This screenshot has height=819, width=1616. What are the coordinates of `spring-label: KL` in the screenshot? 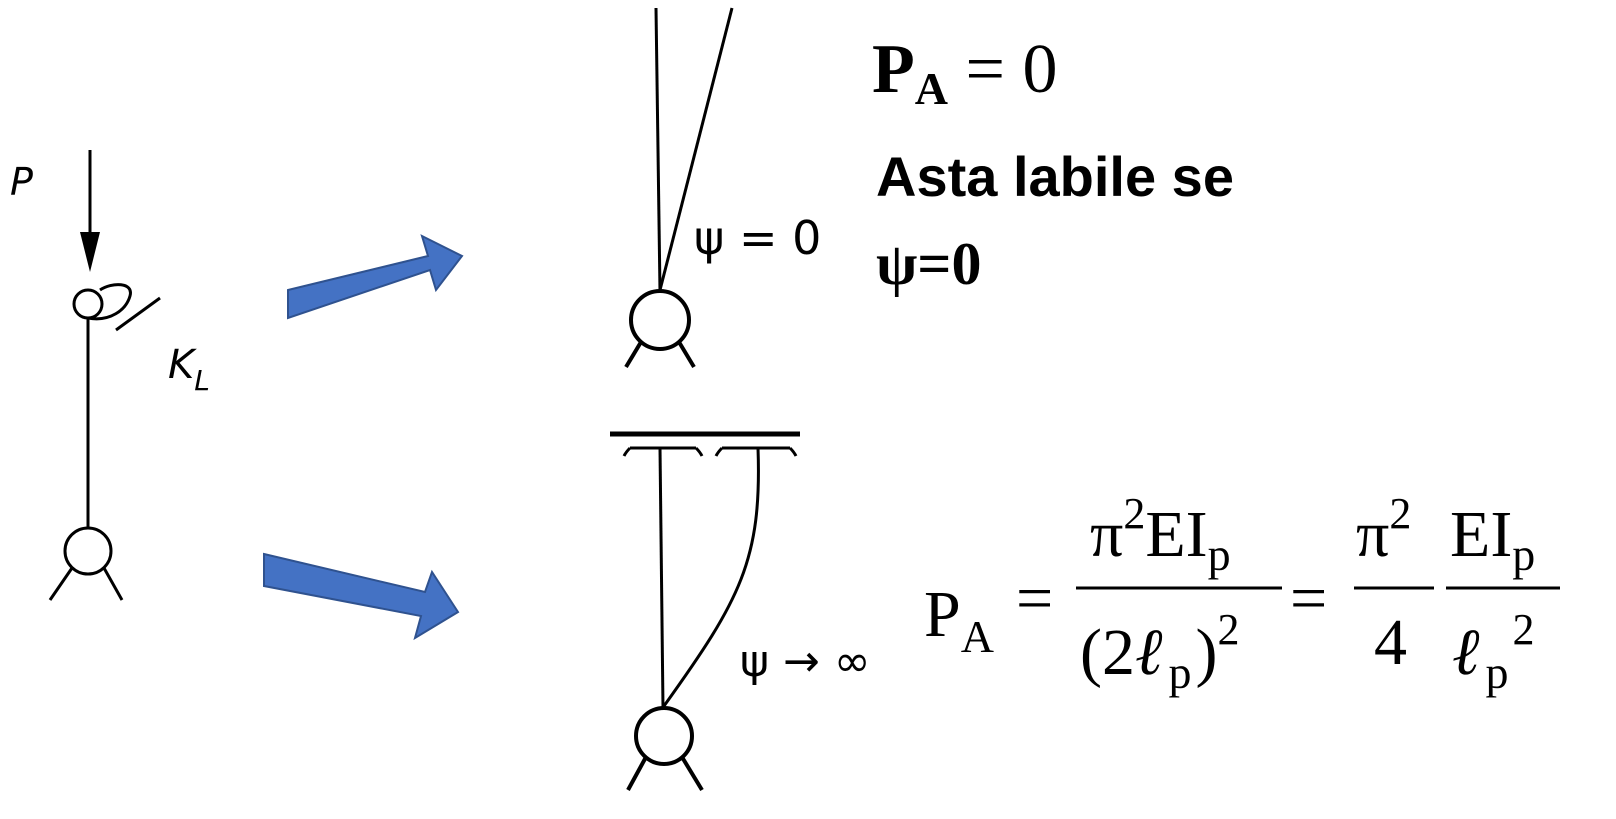 It's located at (189, 369).